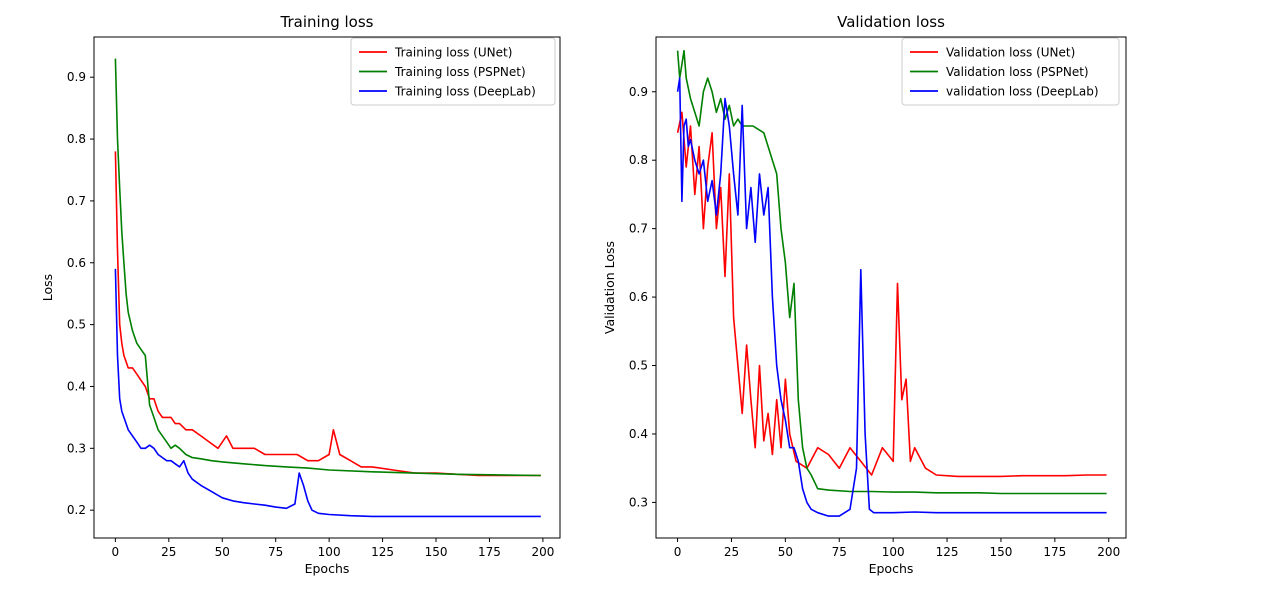  I want to click on legend-label: Training loss (DeepLab), so click(465, 92).